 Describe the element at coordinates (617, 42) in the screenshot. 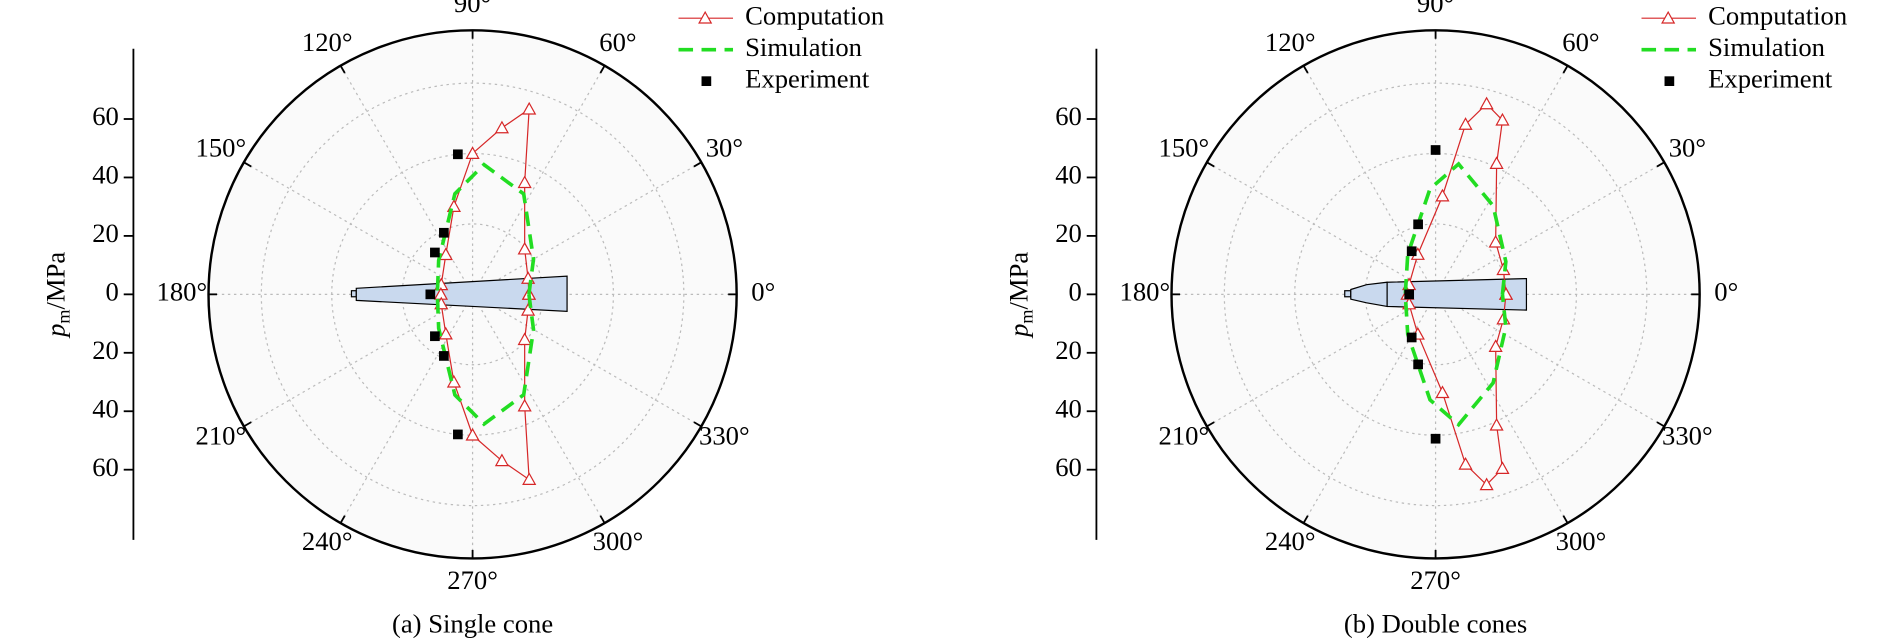

I see `theta-tick-label: 60°` at that location.